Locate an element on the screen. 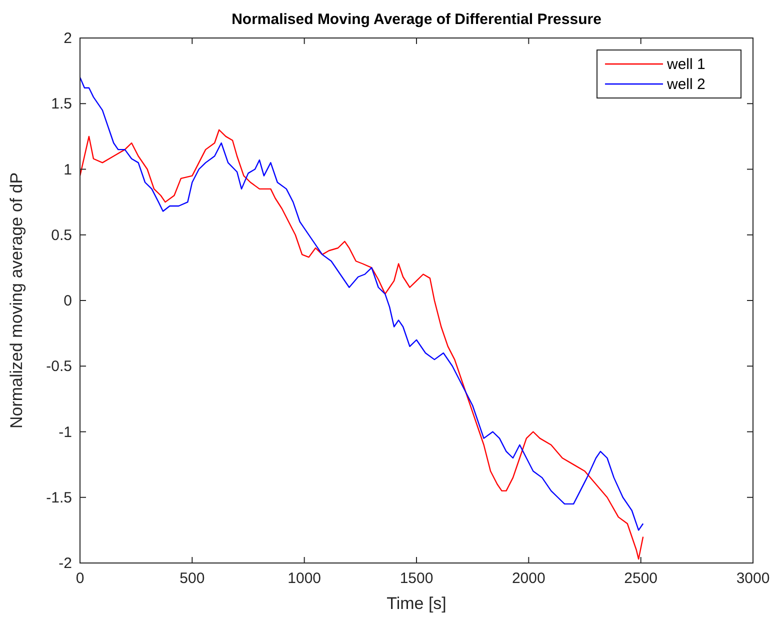  legend-label: well 2 is located at coordinates (686, 84).